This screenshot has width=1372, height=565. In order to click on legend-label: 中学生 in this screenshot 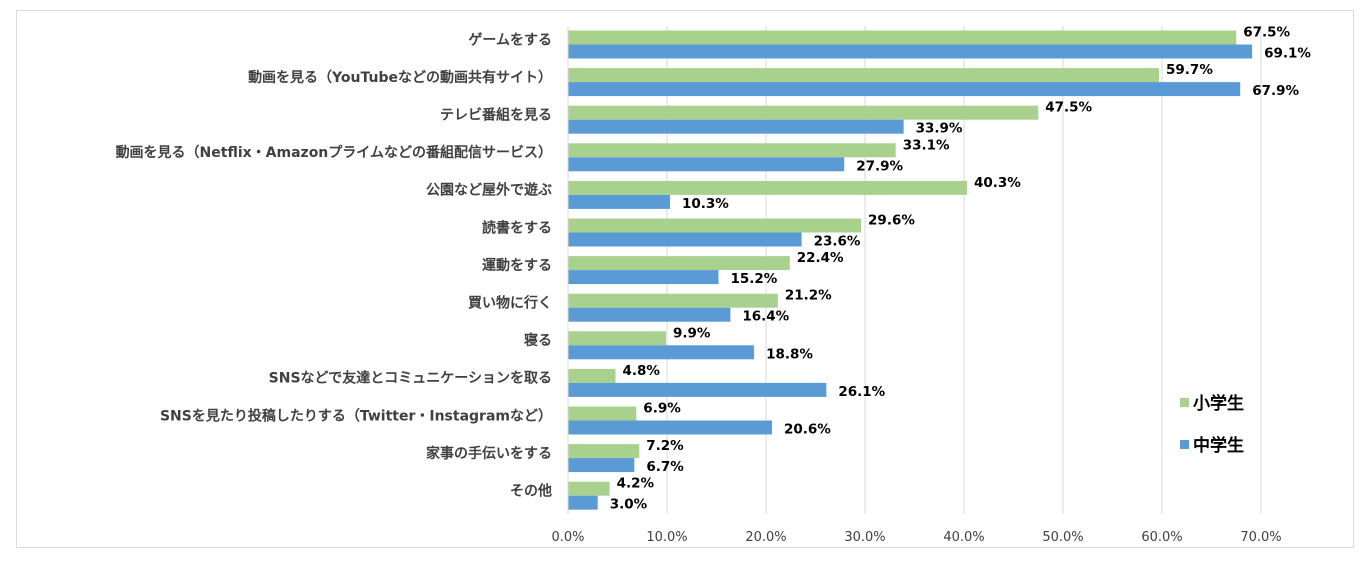, I will do `click(1218, 445)`.